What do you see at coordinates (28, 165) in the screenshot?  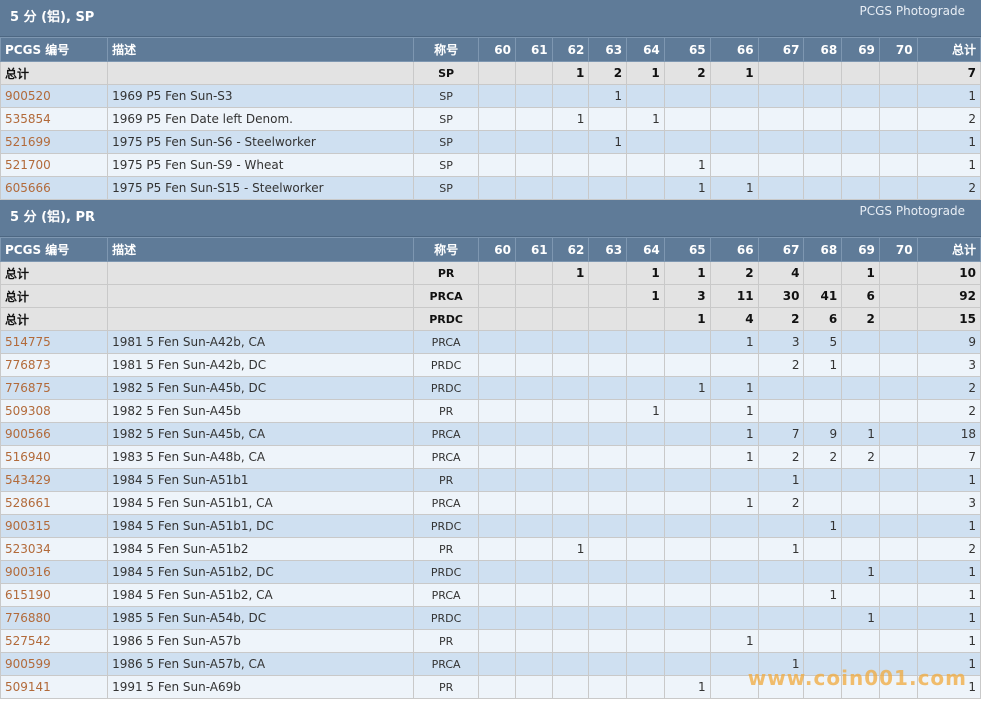 I see `pcgs-number-link: 521700` at bounding box center [28, 165].